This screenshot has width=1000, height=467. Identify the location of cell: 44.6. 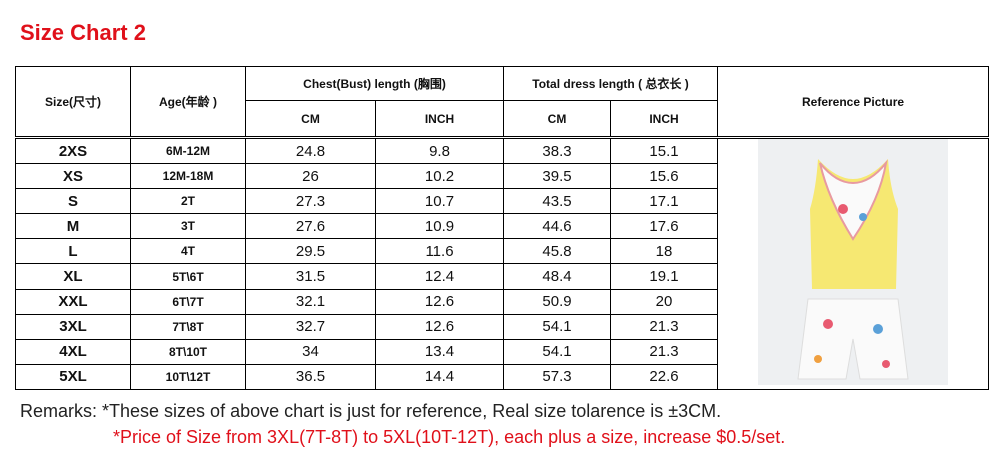
(557, 226).